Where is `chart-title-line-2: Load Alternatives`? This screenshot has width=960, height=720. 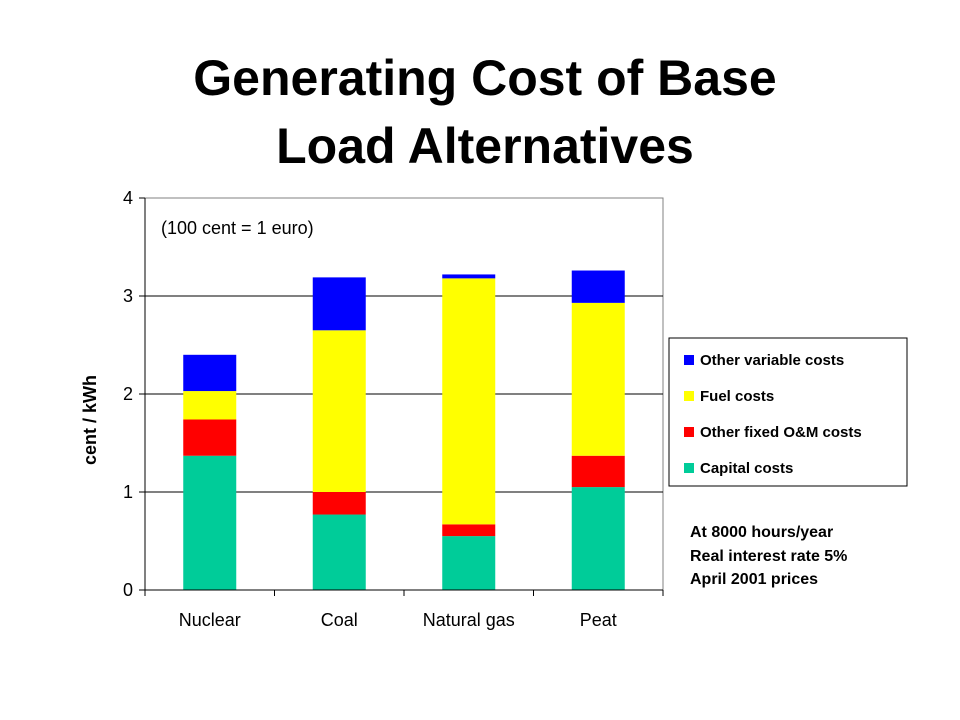 chart-title-line-2: Load Alternatives is located at coordinates (485, 146).